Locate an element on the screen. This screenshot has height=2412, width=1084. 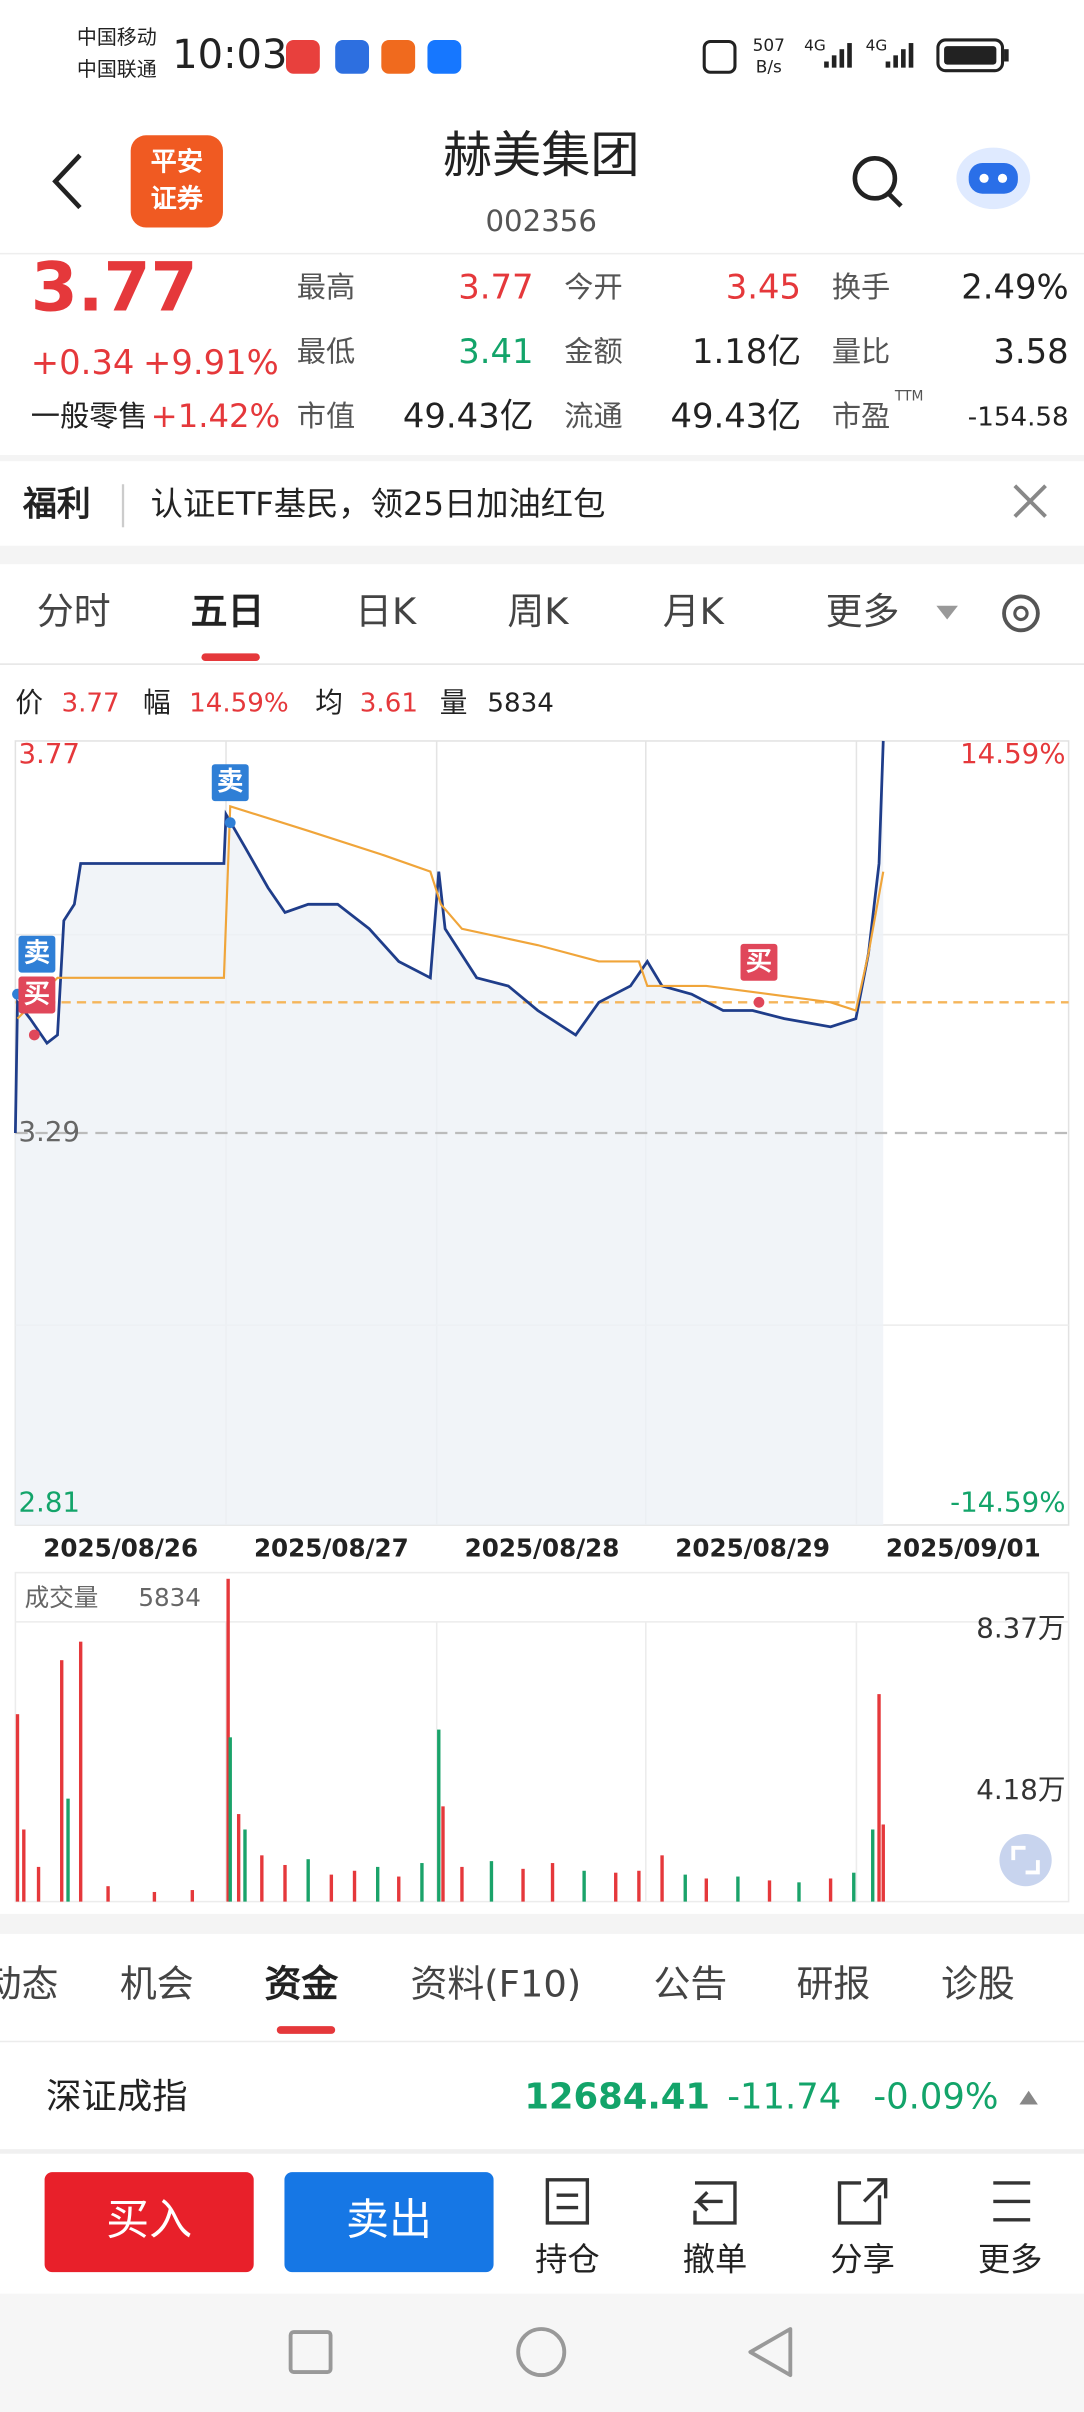
banner-text: 认证ETF基民，领25日加油红包 is located at coordinates (378, 504).